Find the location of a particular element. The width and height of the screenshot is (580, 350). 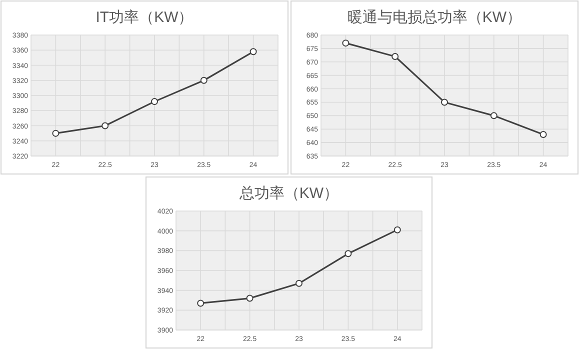

chart-title: 暖通与电损总功率（KW） is located at coordinates (434, 17).